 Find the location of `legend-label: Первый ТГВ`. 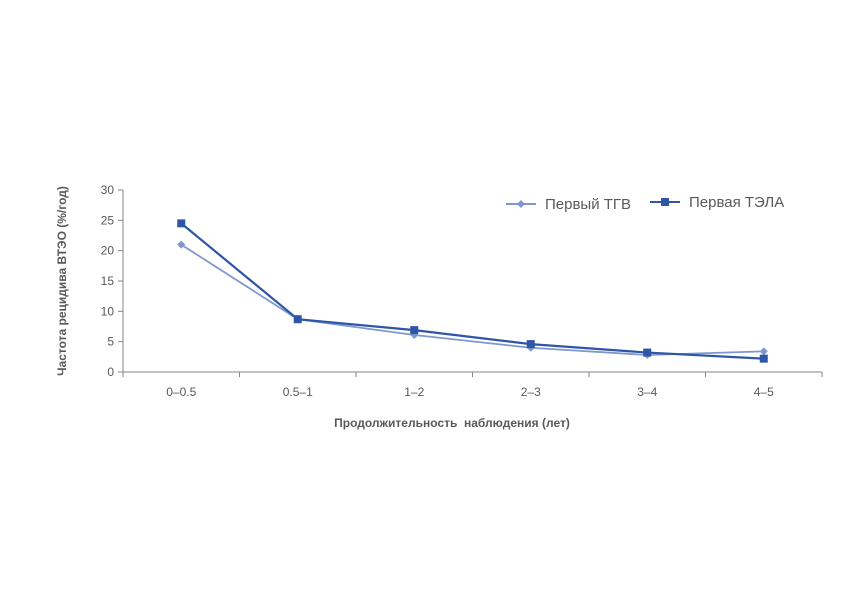

legend-label: Первый ТГВ is located at coordinates (588, 204).